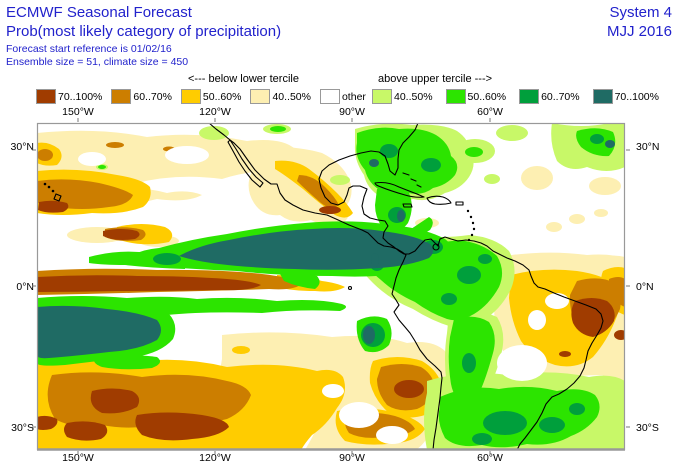 Image resolution: width=679 pixels, height=464 pixels. I want to click on coast-baja, so click(245, 163).